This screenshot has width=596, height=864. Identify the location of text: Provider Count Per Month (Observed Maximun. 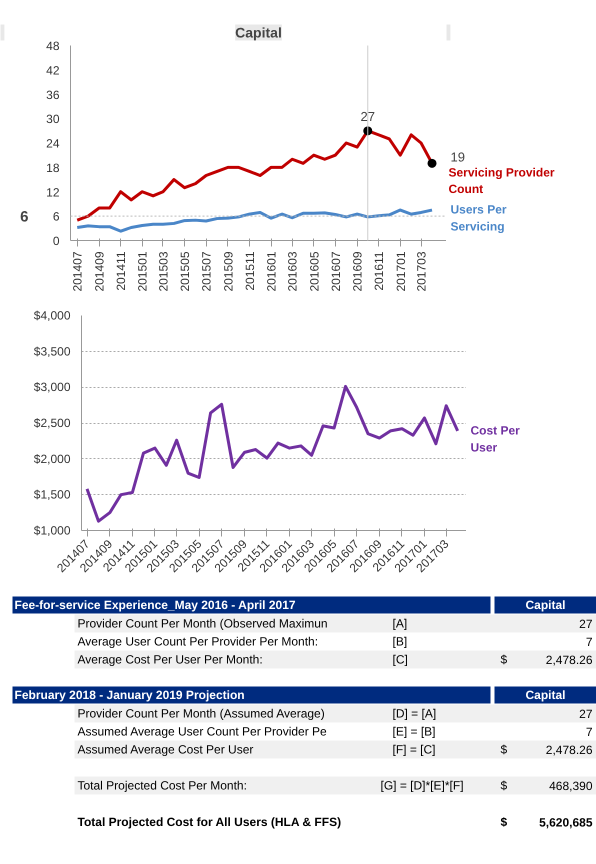
(203, 623).